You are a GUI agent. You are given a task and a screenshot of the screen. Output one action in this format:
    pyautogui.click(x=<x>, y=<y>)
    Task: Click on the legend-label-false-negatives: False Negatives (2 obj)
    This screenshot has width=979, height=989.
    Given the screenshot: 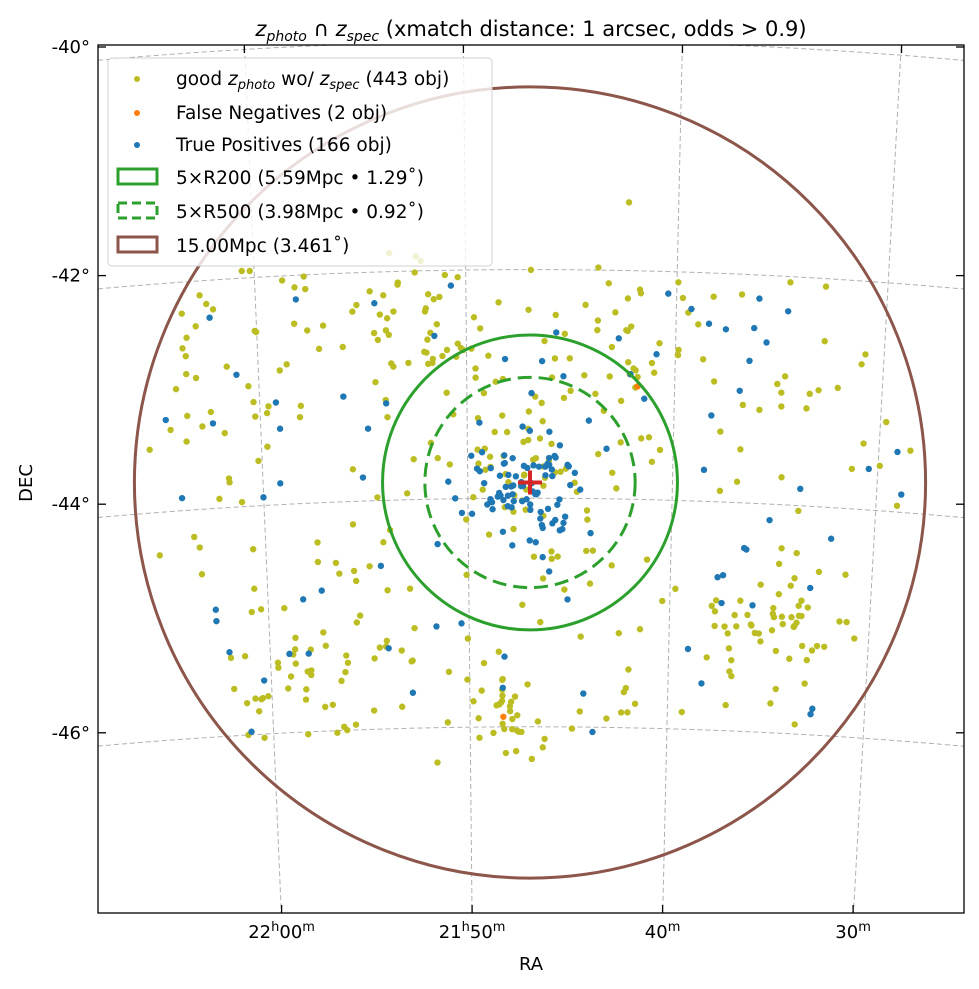 What is the action you would take?
    pyautogui.click(x=281, y=113)
    